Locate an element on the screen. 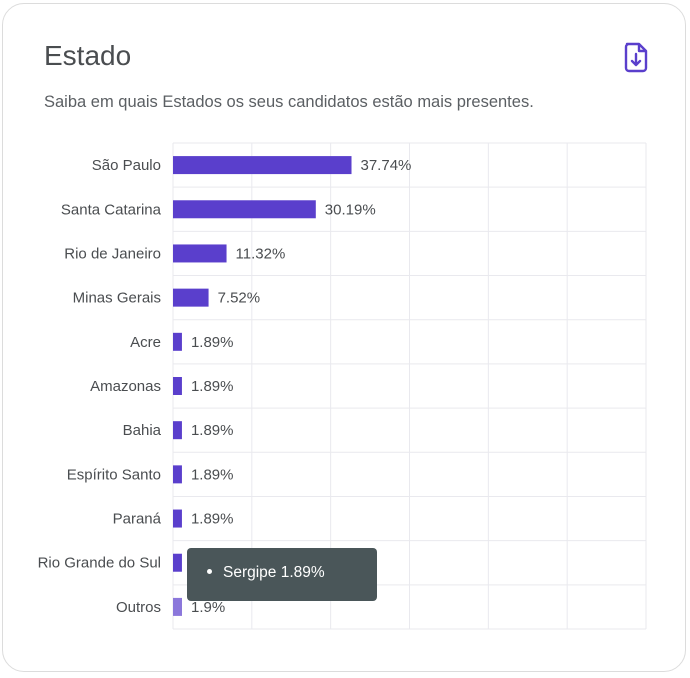 The image size is (690, 678). data-label: 1.9% is located at coordinates (208, 607).